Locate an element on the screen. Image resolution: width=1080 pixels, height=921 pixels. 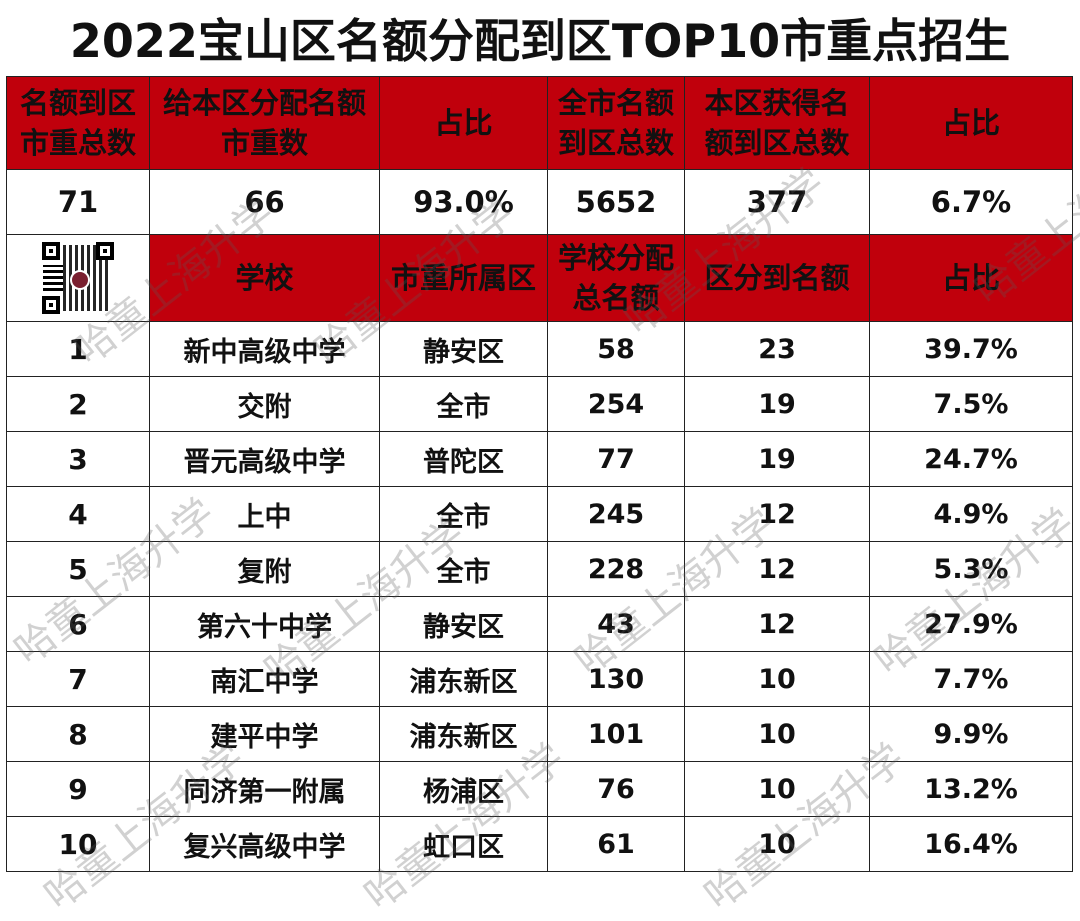
cell-rank: 2 is located at coordinates (78, 404).